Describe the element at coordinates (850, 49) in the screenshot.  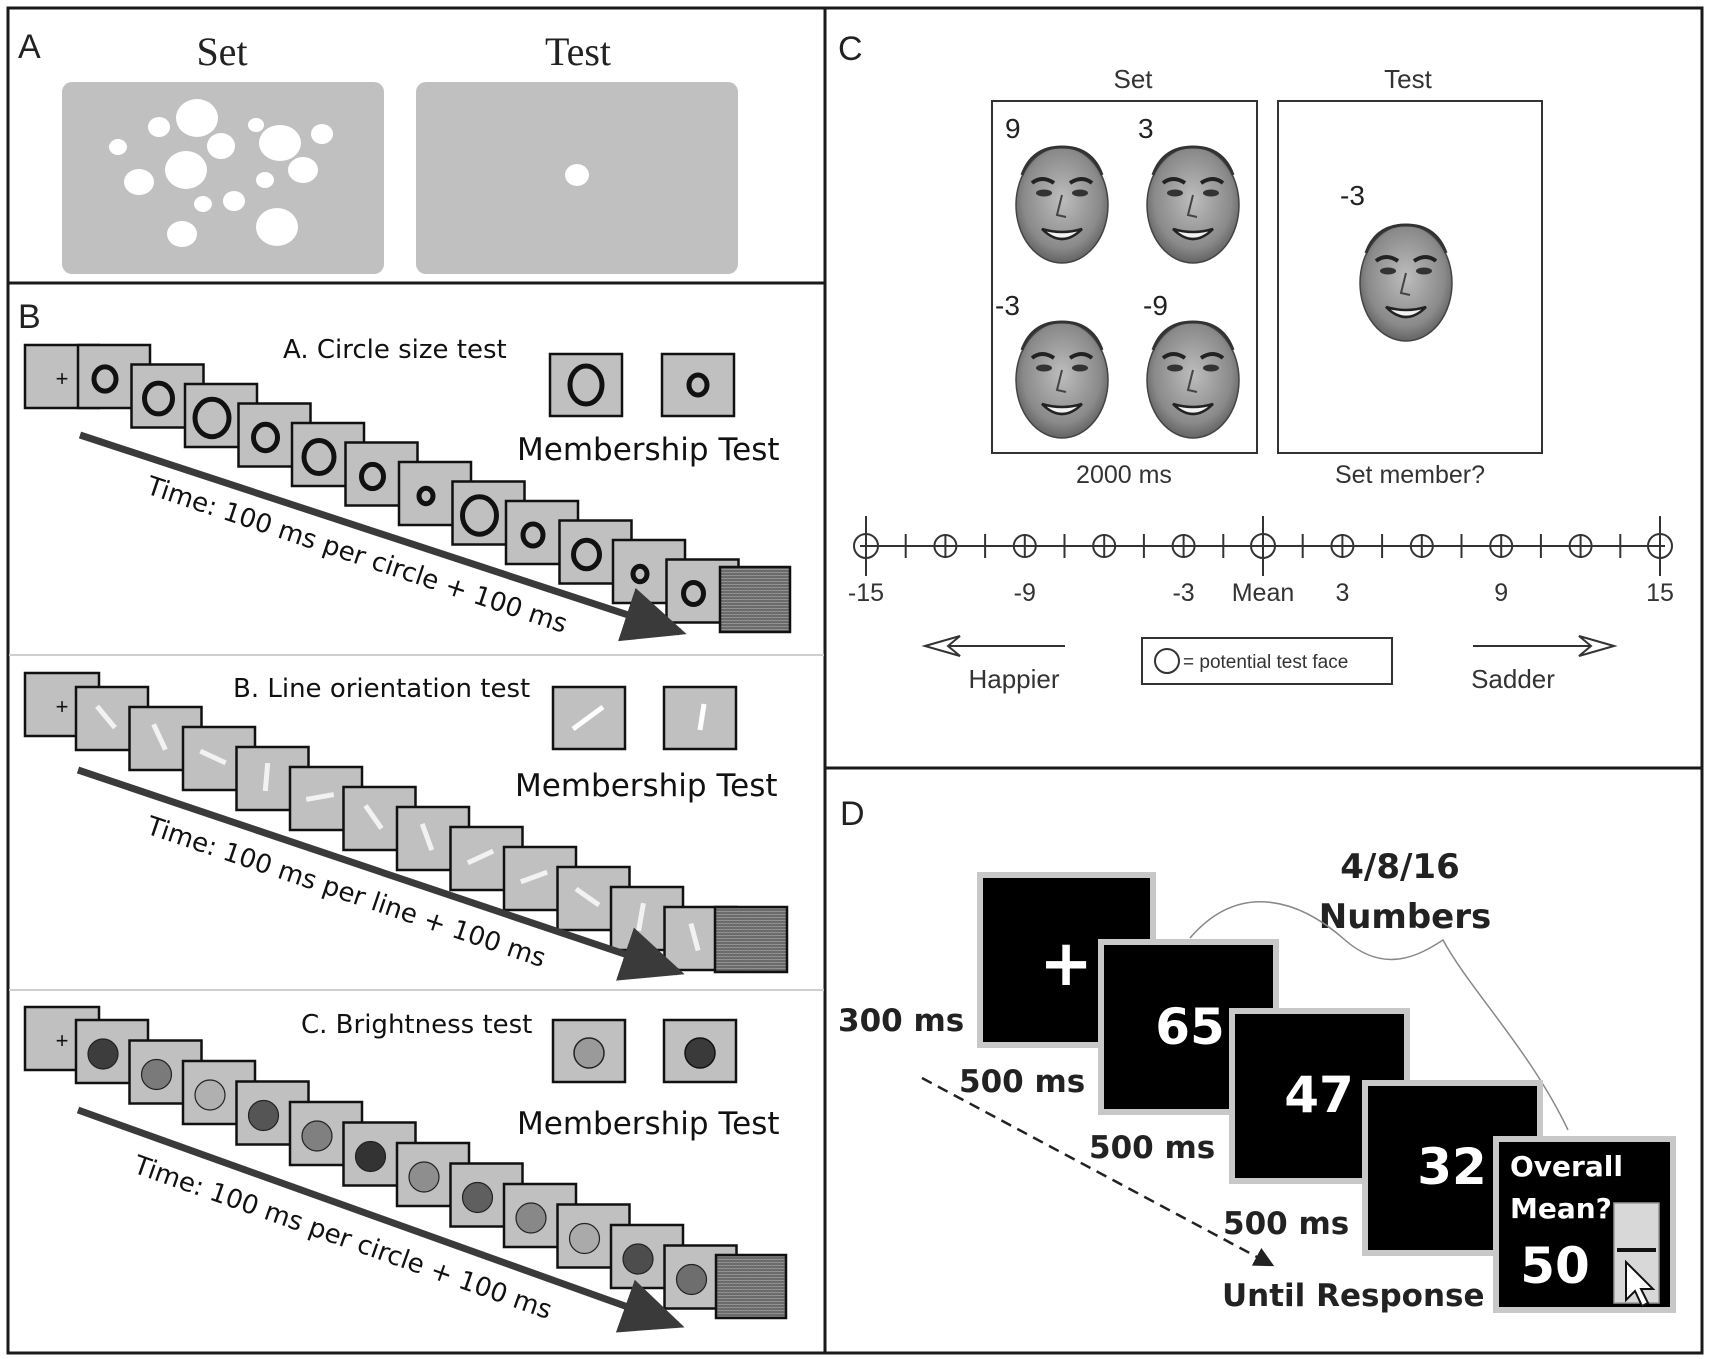
I see `panel-c-label: C` at that location.